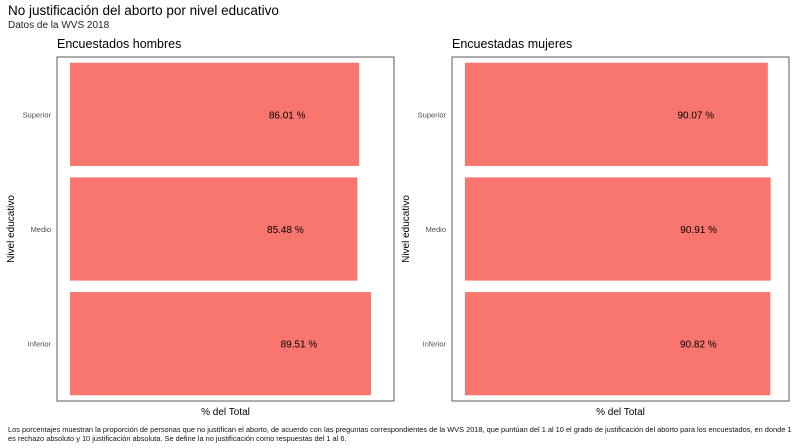 This screenshot has height=448, width=800. I want to click on bar-value-label: 90.91 %, so click(698, 230).